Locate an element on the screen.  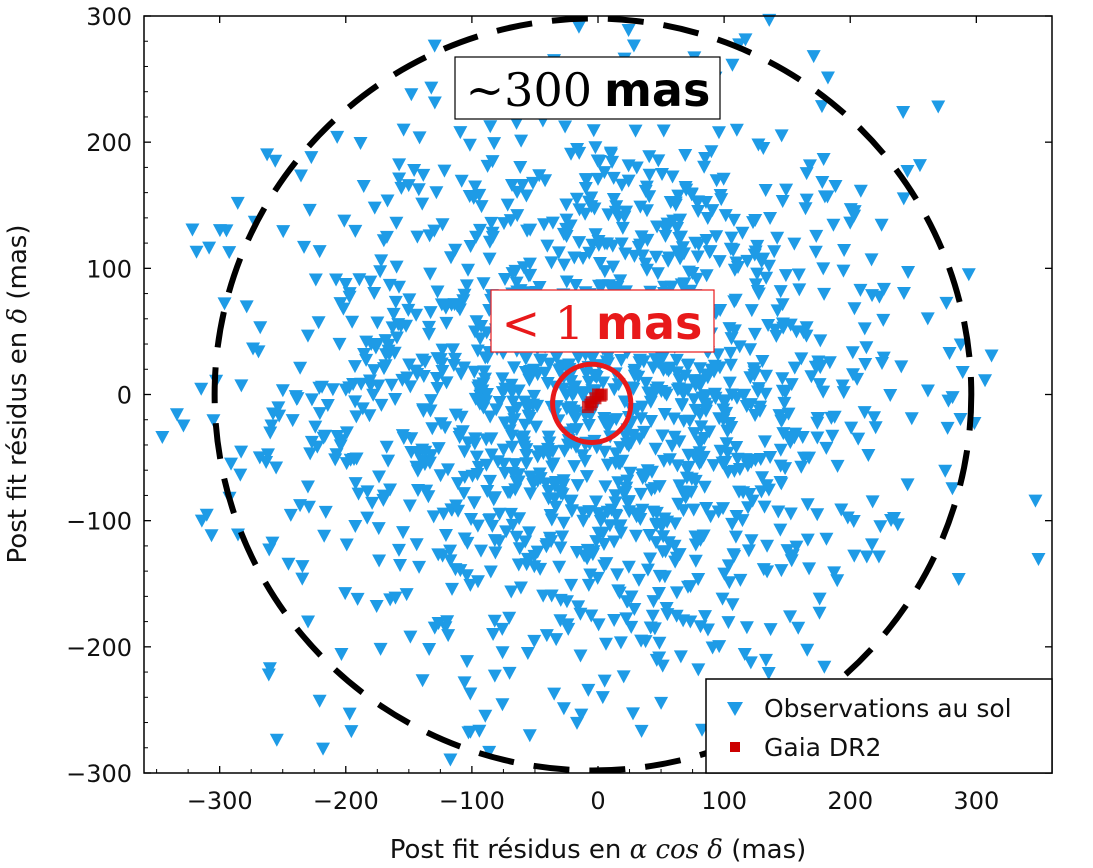
annotation-1-unit: mas is located at coordinates (649, 323).